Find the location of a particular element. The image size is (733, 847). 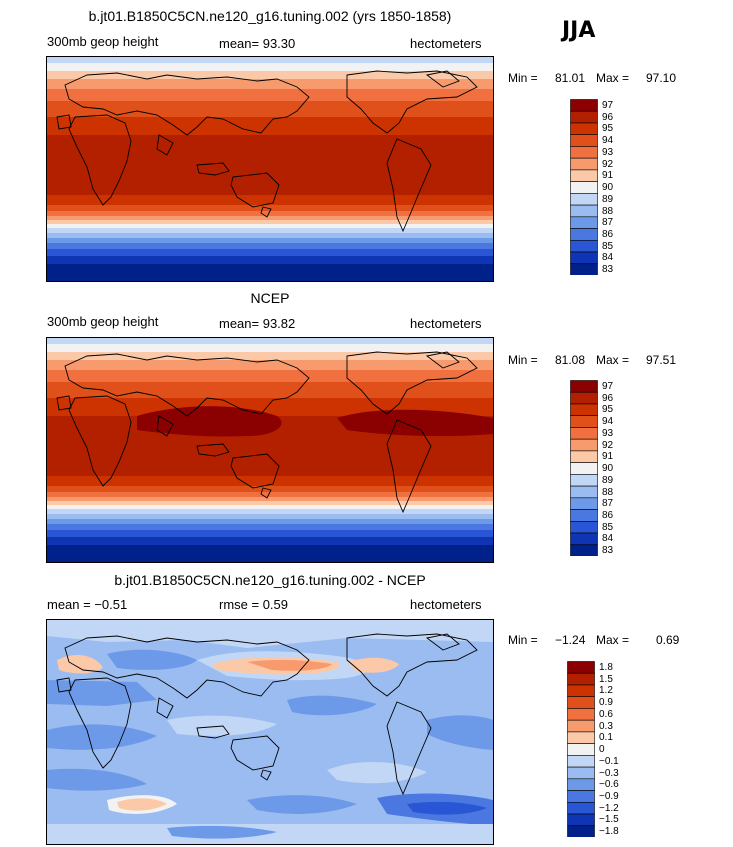

panel1-max-label: Max = is located at coordinates (613, 78).